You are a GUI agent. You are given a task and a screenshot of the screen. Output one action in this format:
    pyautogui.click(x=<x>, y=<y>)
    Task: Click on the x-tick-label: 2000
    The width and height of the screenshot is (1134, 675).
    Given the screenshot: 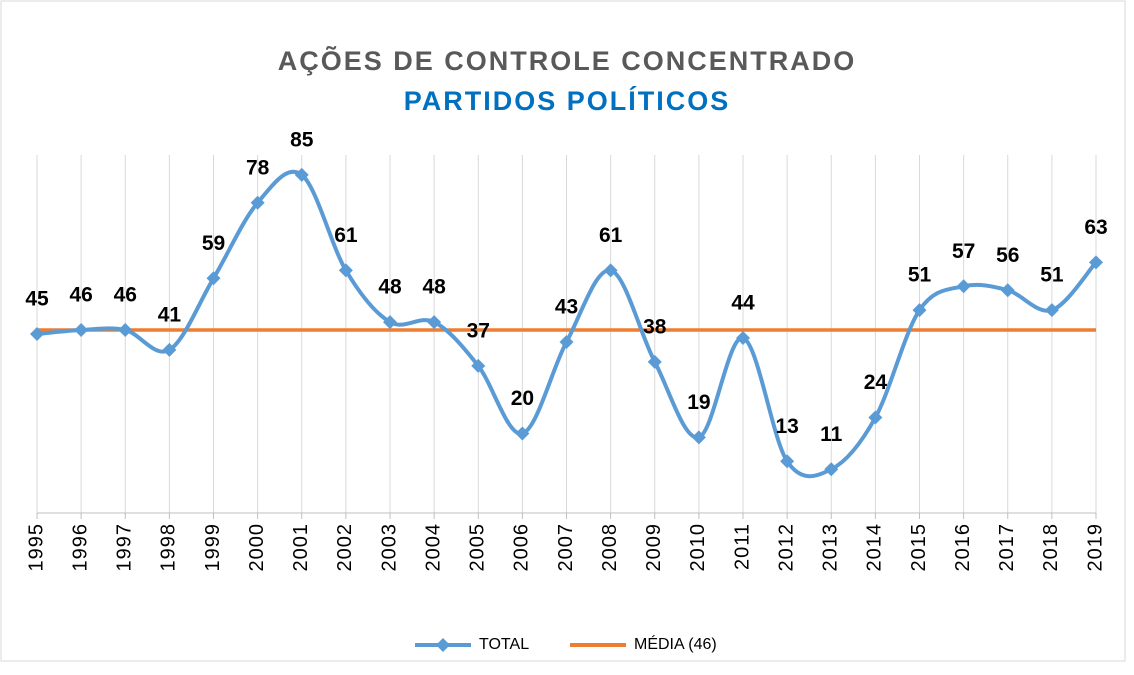 What is the action you would take?
    pyautogui.click(x=257, y=547)
    